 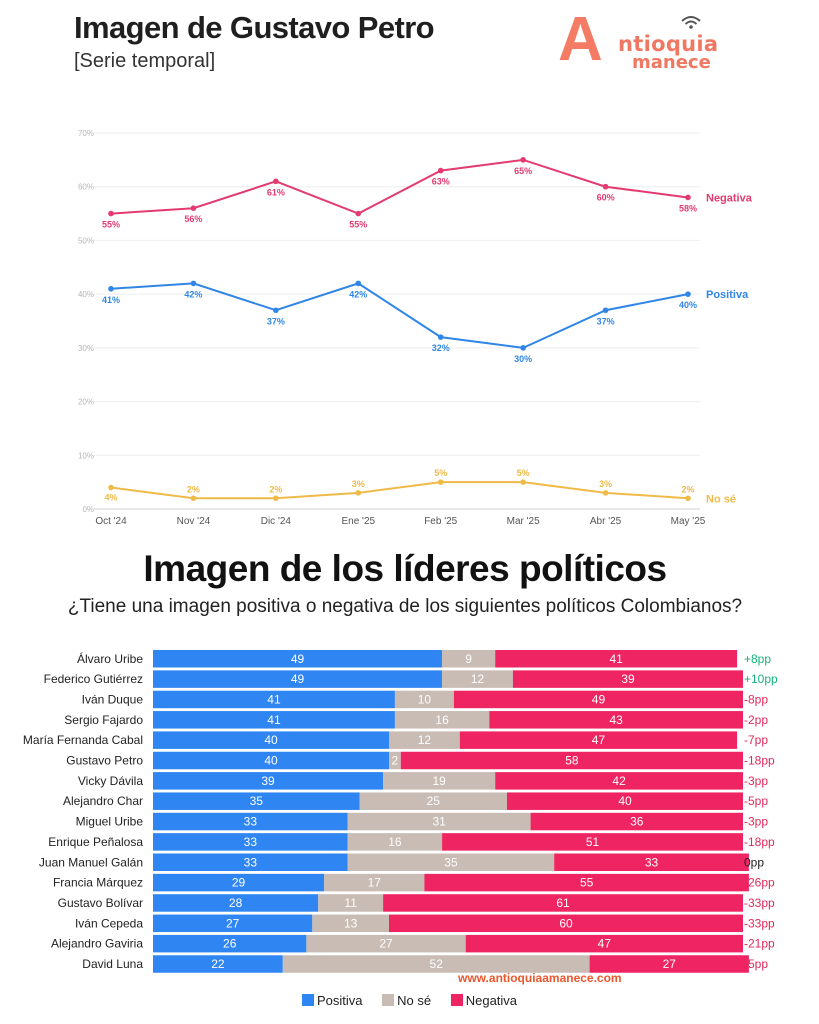 I want to click on bar-value-label: 11, so click(x=350, y=903).